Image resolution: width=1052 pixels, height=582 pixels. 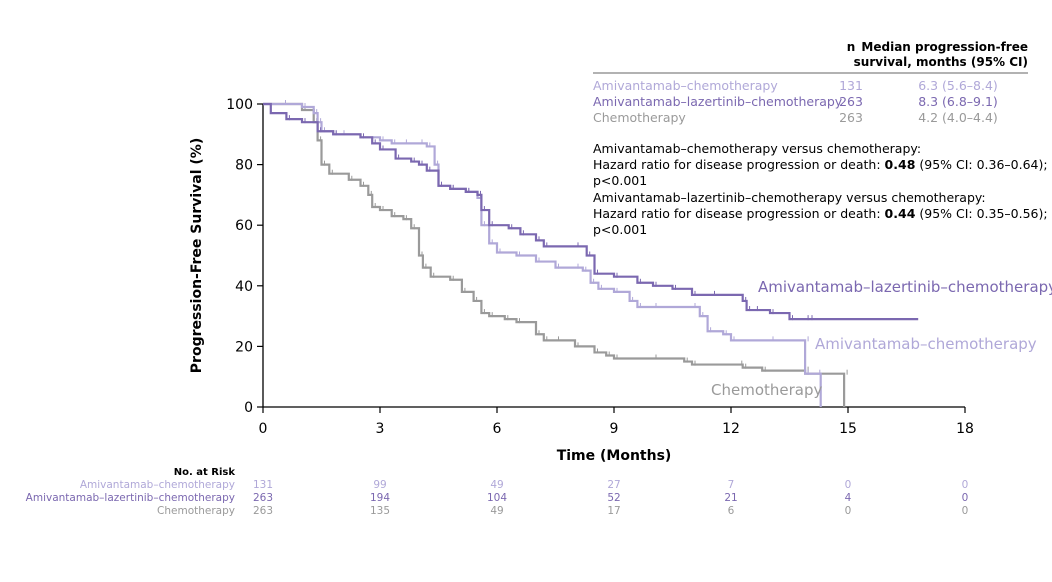 I want to click on curve-label-ami: Amivantamab–chemotherapy, so click(x=926, y=344).